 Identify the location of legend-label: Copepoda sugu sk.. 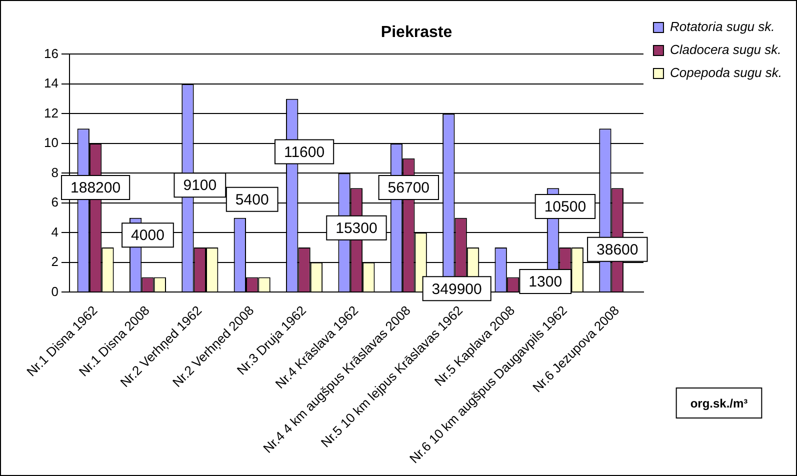
(726, 72).